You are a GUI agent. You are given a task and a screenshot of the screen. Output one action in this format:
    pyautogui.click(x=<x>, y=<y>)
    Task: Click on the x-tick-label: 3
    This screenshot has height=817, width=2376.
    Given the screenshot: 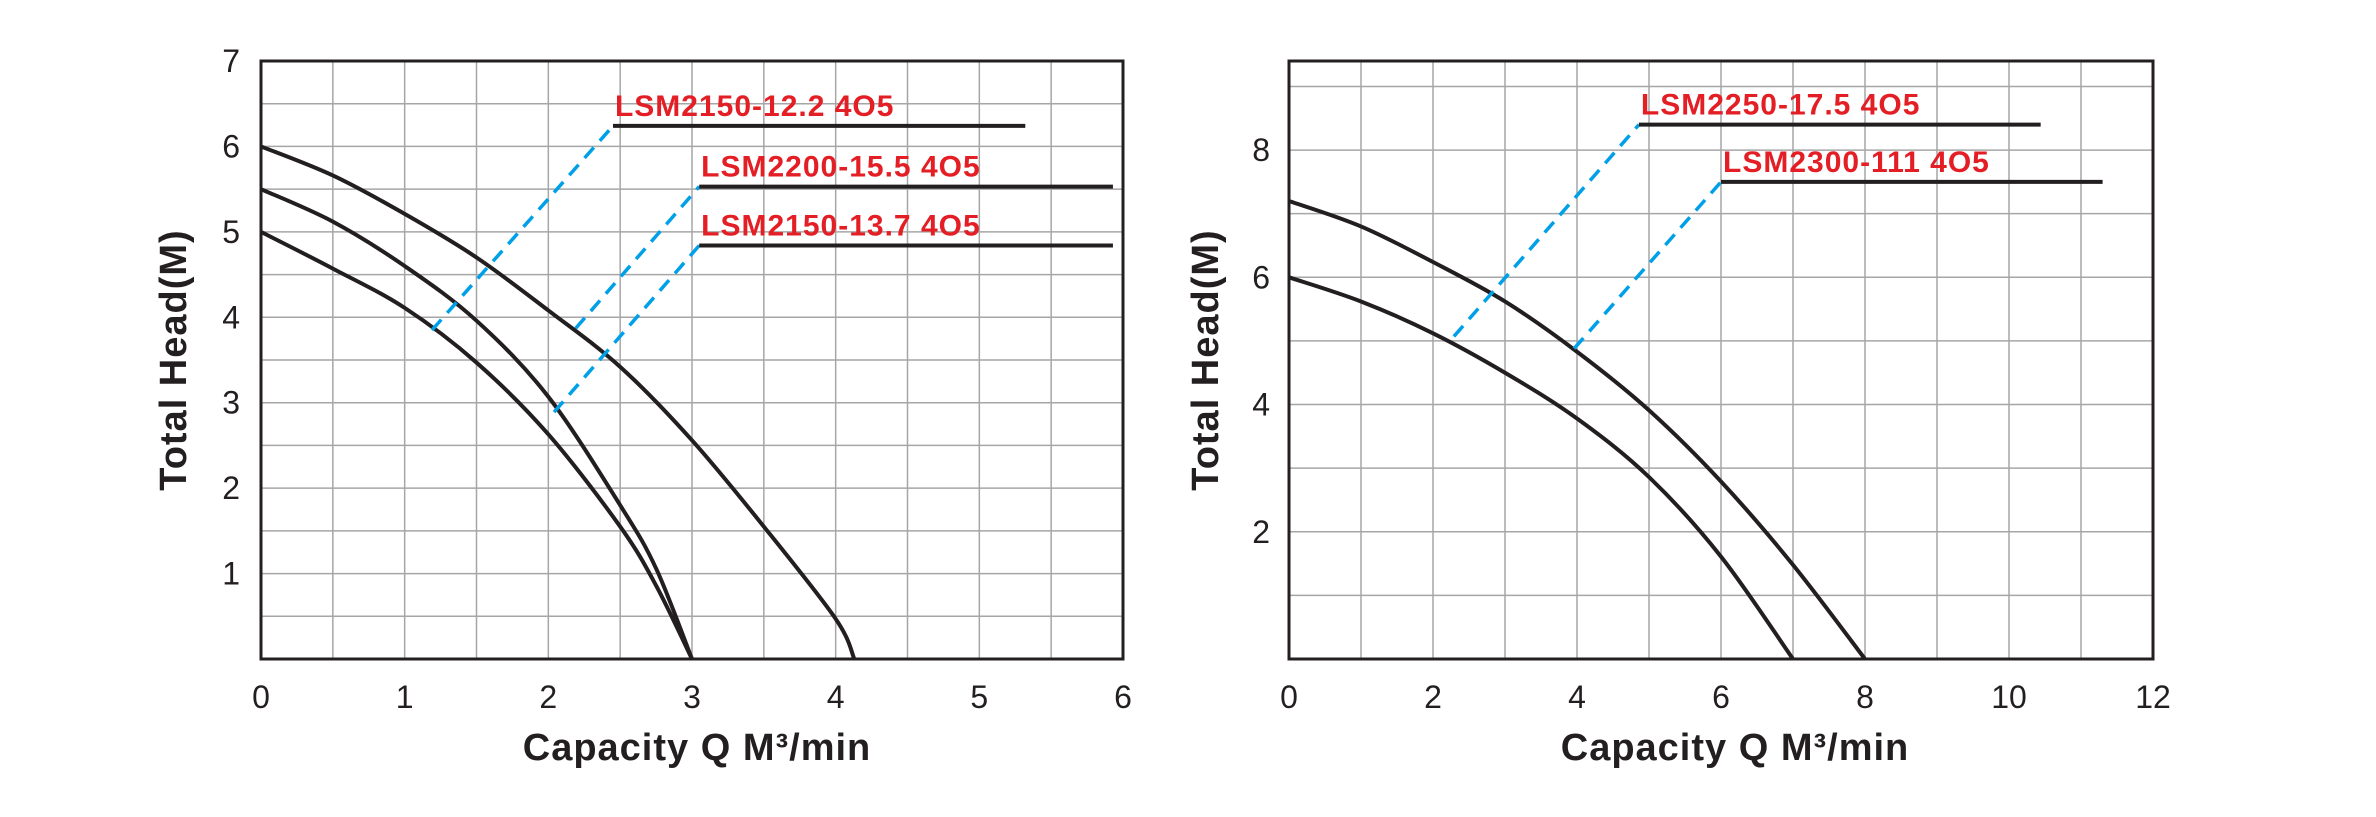 What is the action you would take?
    pyautogui.click(x=692, y=697)
    